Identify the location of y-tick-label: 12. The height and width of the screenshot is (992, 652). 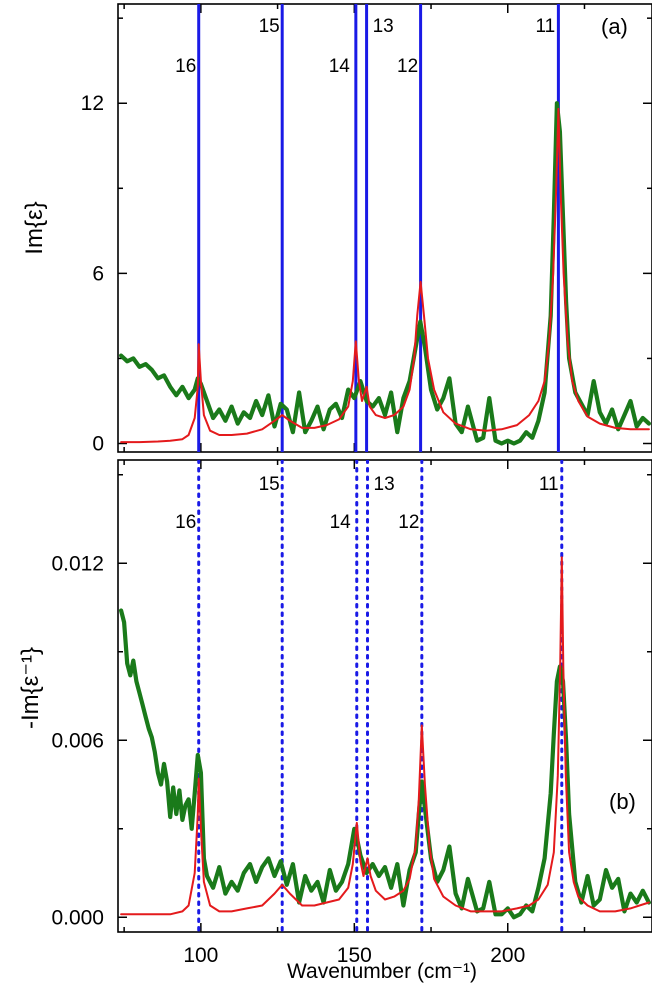
(92, 103).